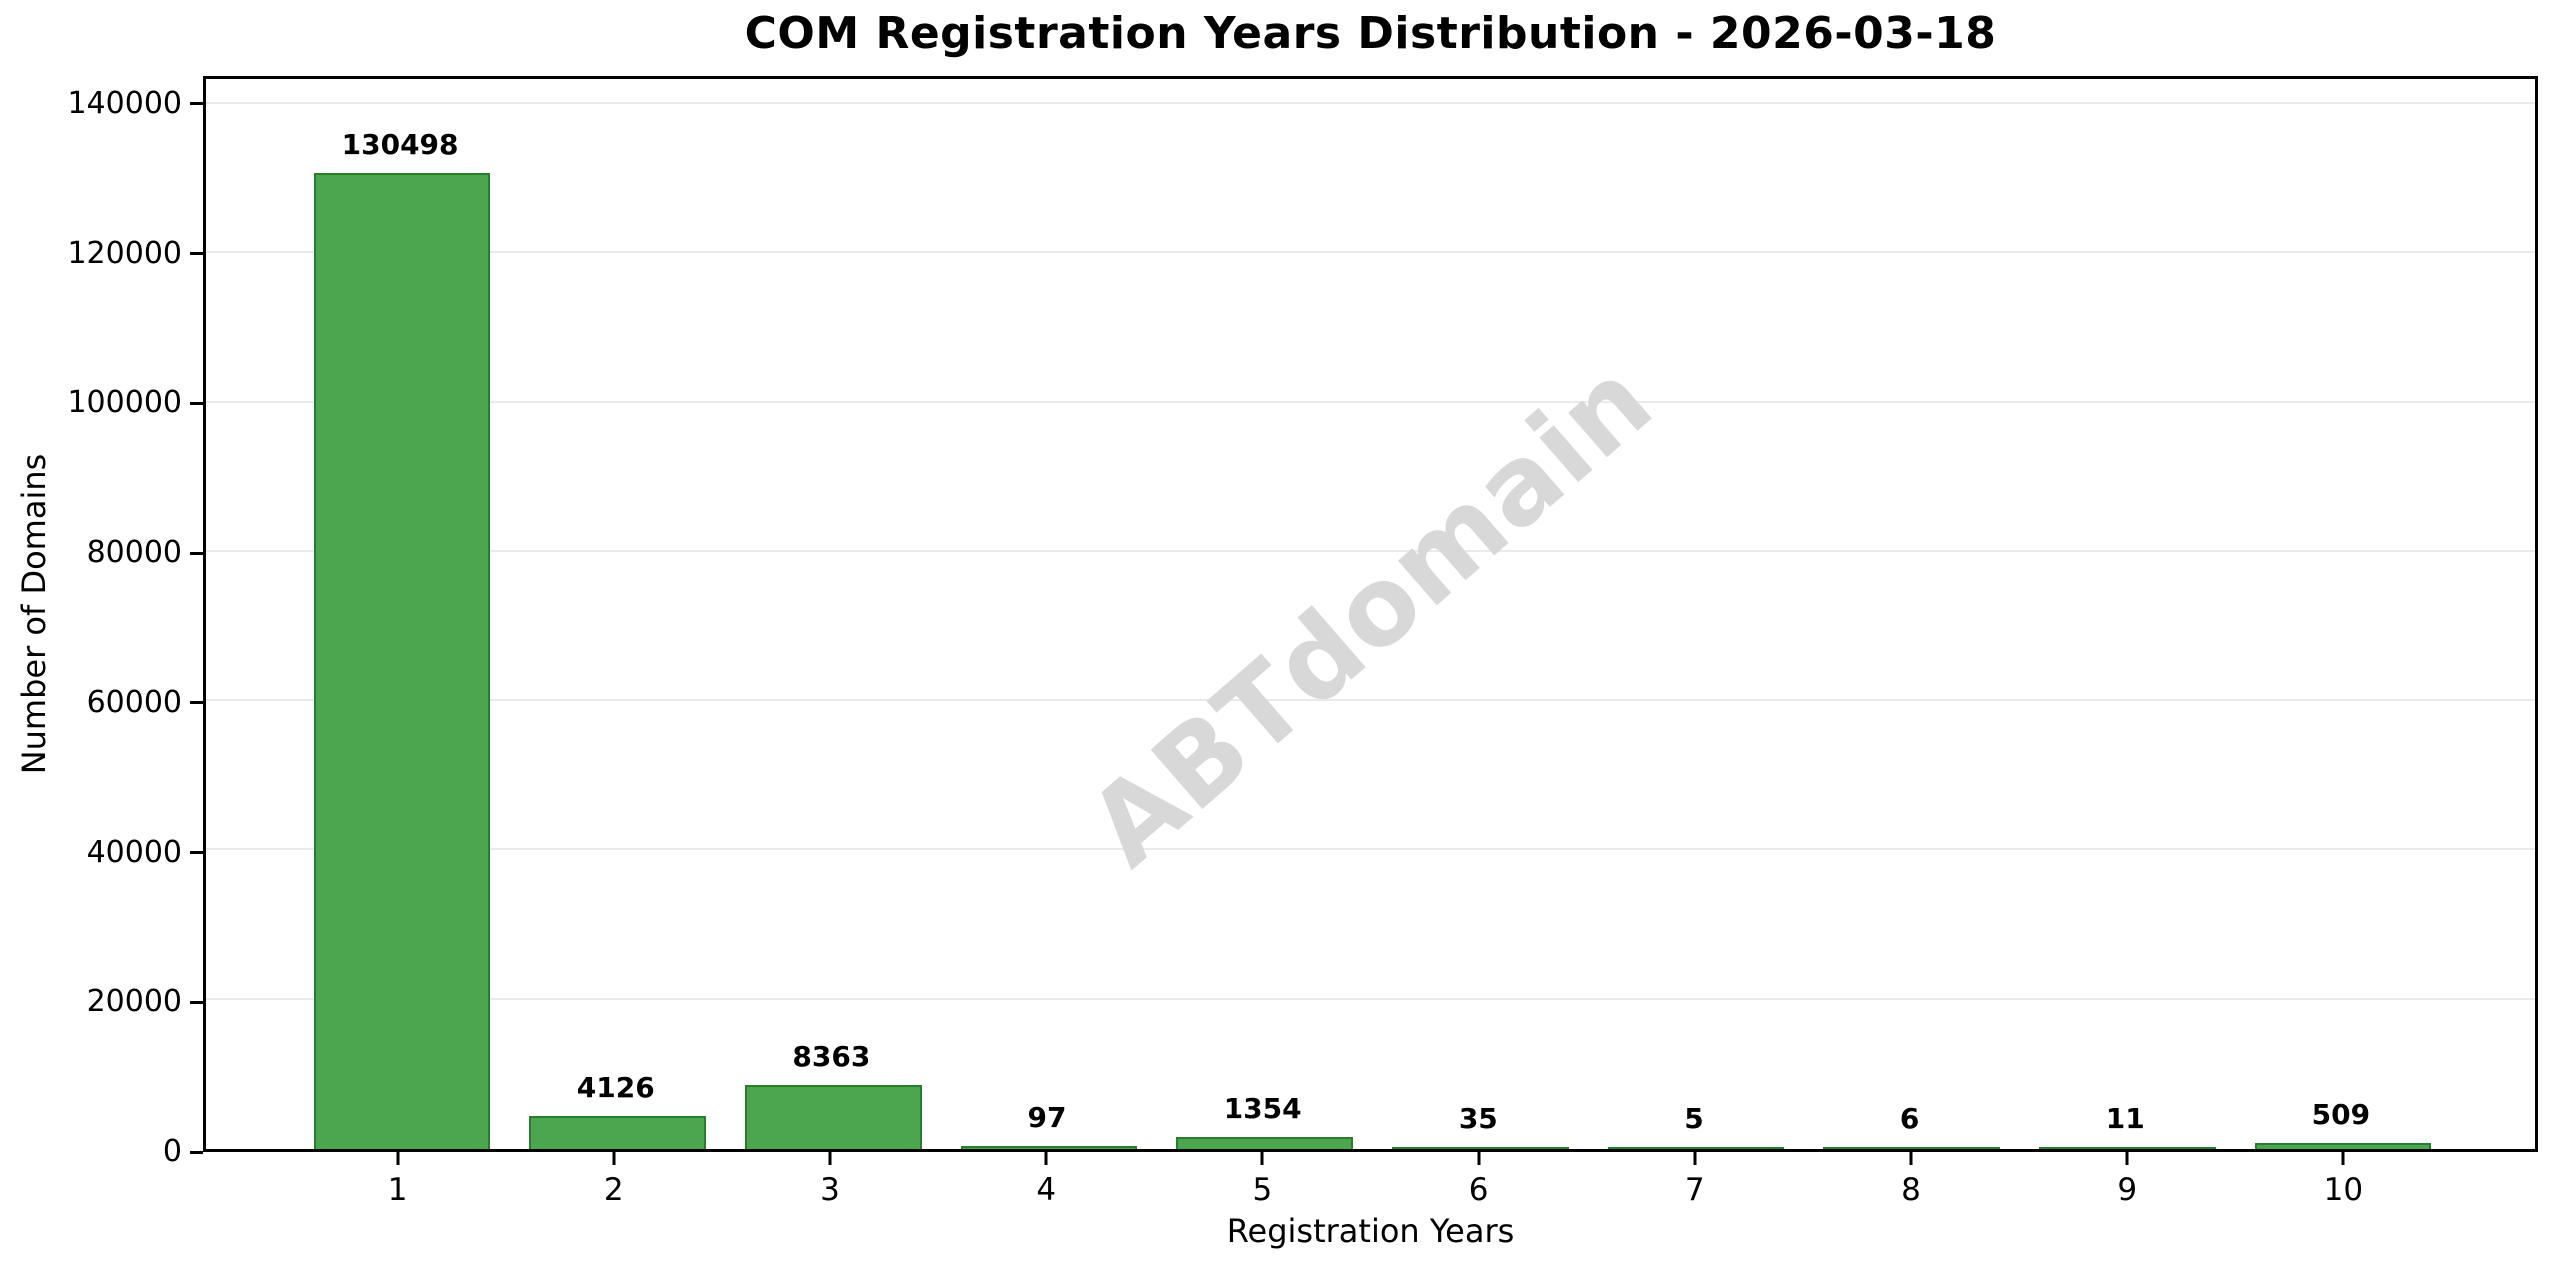  Describe the element at coordinates (1262, 1108) in the screenshot. I see `bar-value-label: 1354` at that location.